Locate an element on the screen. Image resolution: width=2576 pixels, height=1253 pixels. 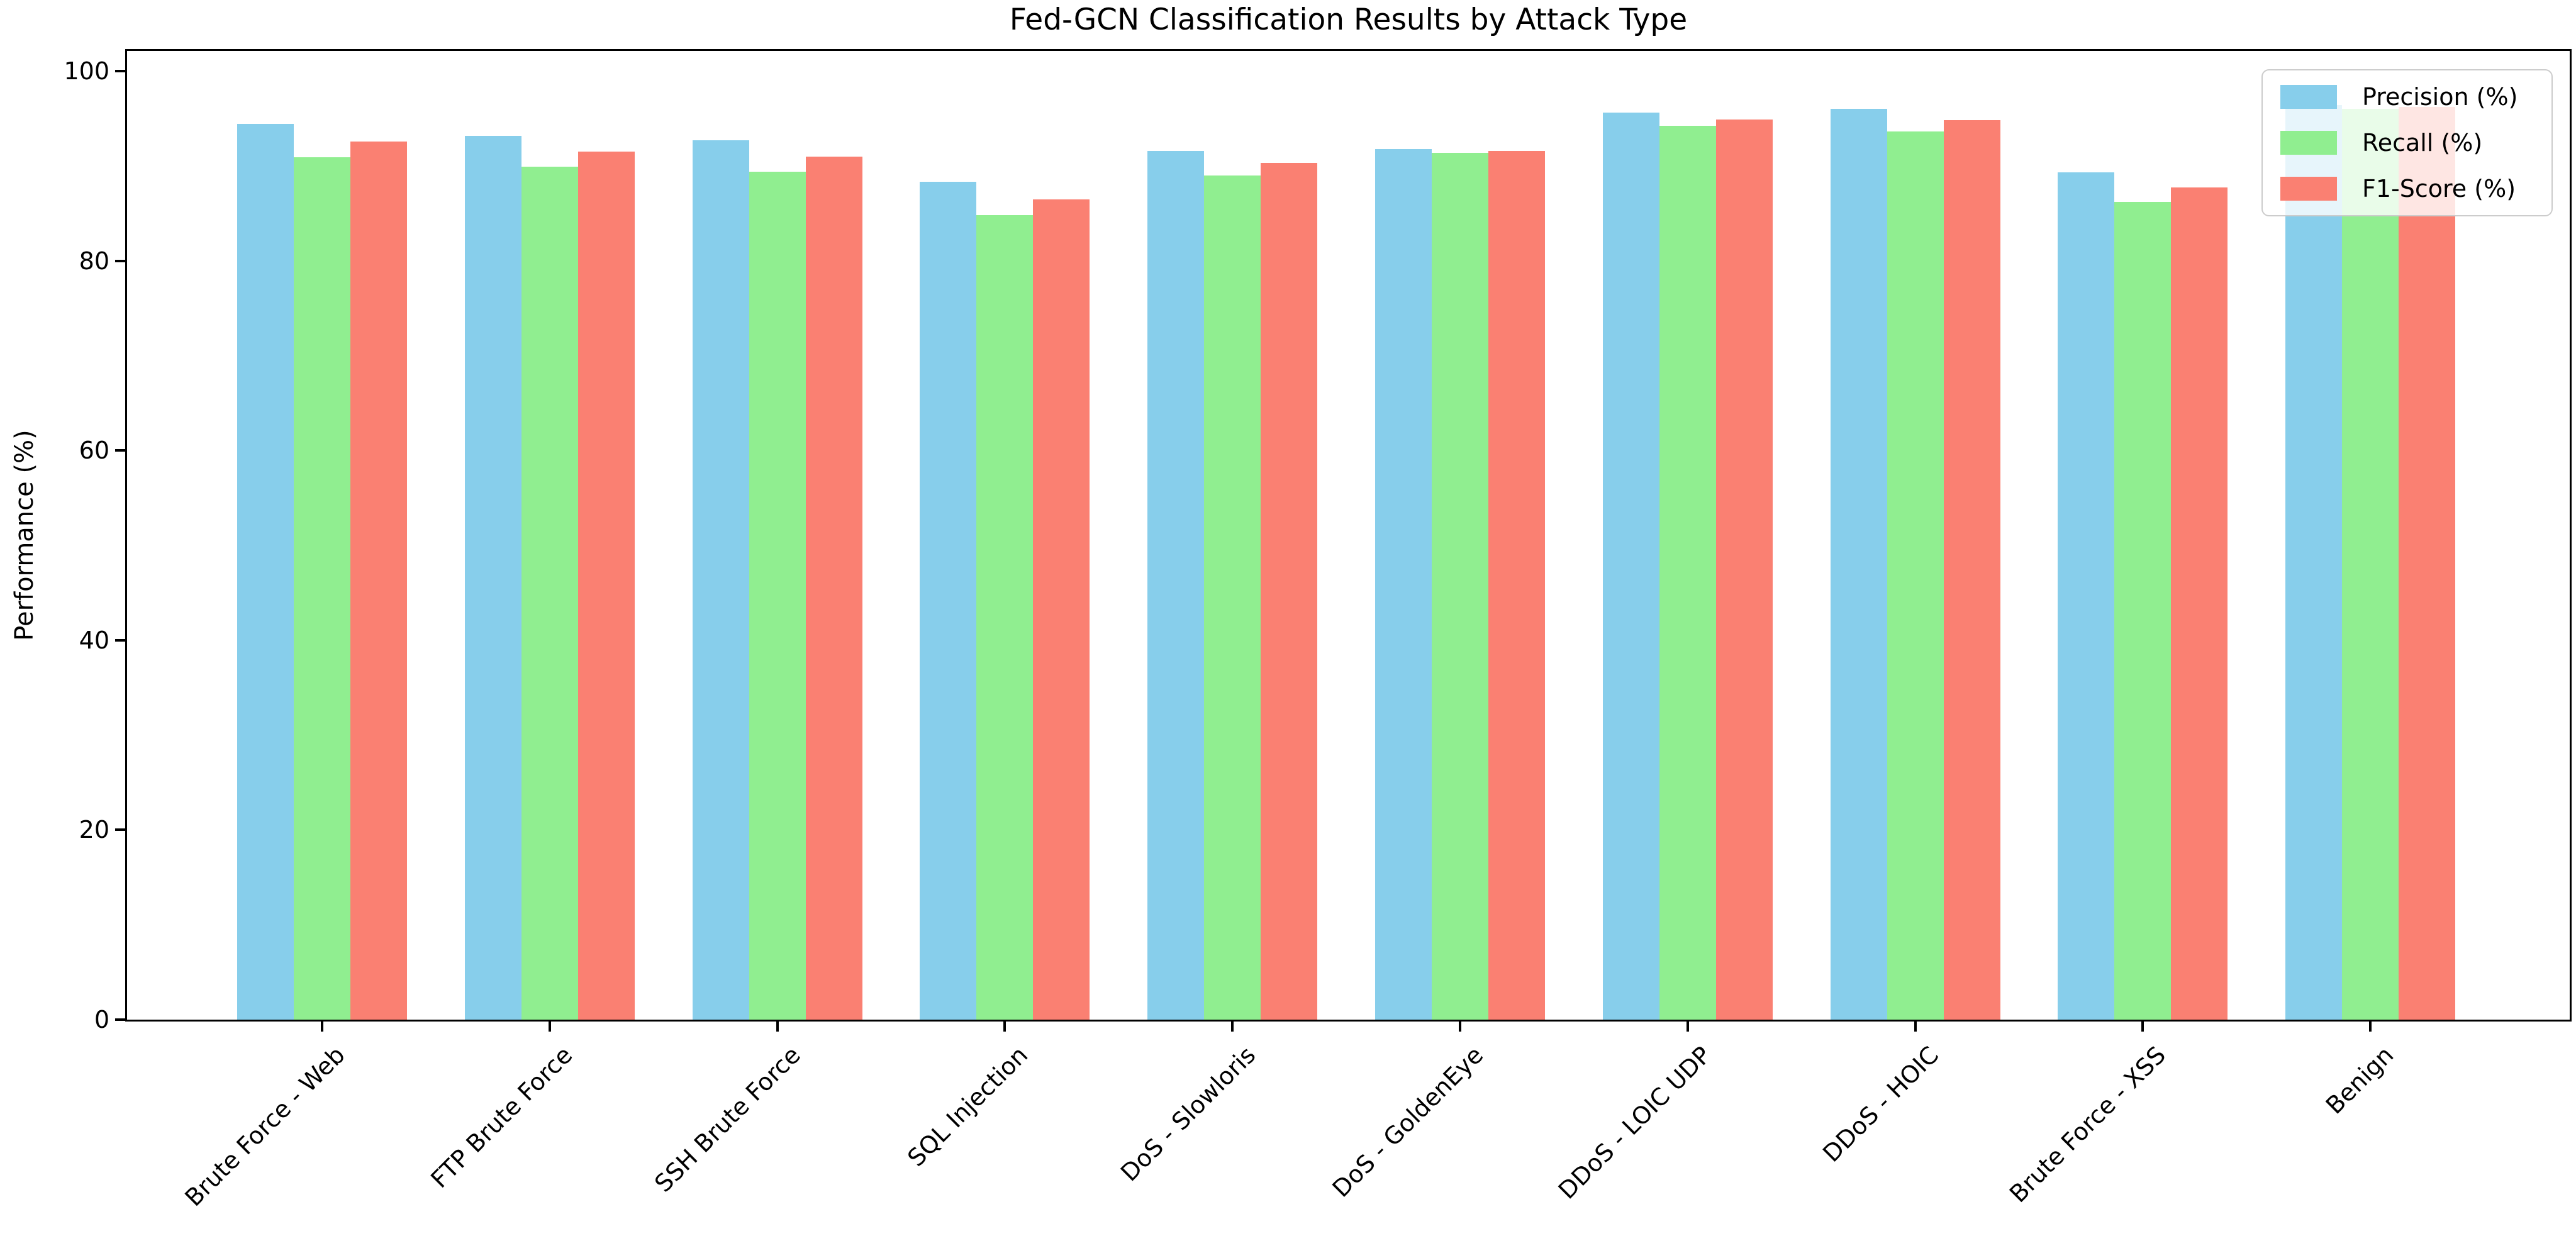
bar-f1-score-ssh-brute-force is located at coordinates (833, 588).